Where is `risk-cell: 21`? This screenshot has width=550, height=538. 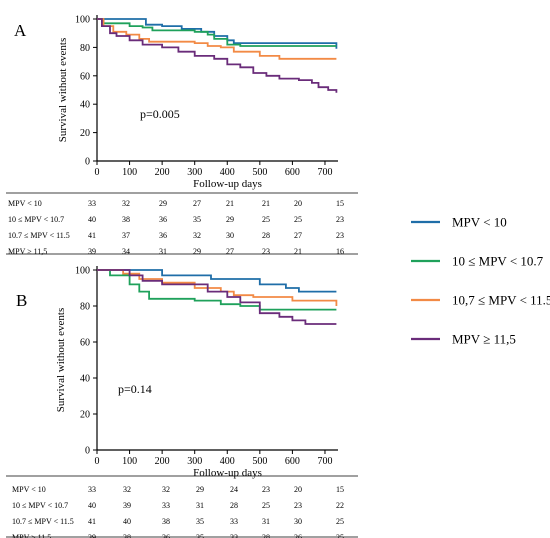
risk-cell: 21 is located at coordinates (230, 203).